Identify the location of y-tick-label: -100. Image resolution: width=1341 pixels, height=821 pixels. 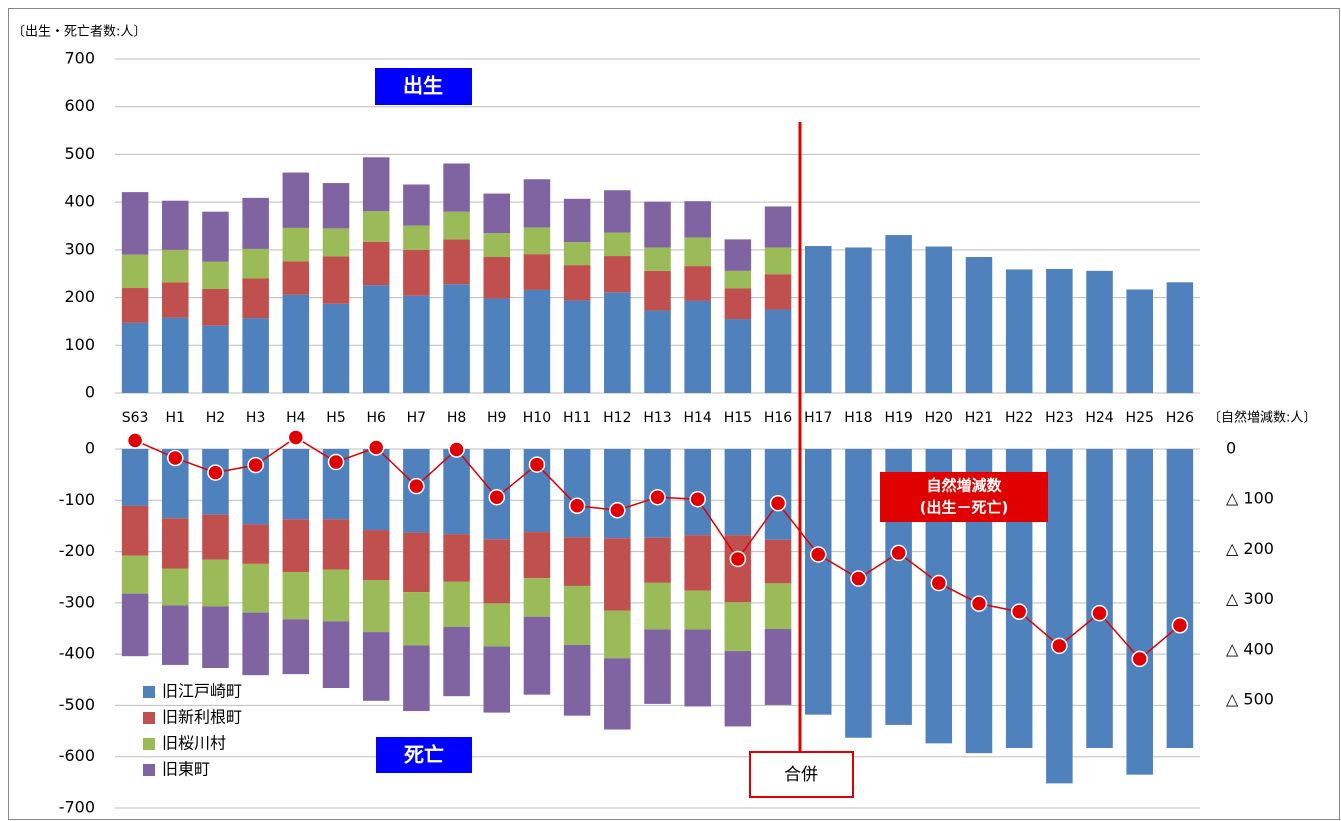
(77, 499).